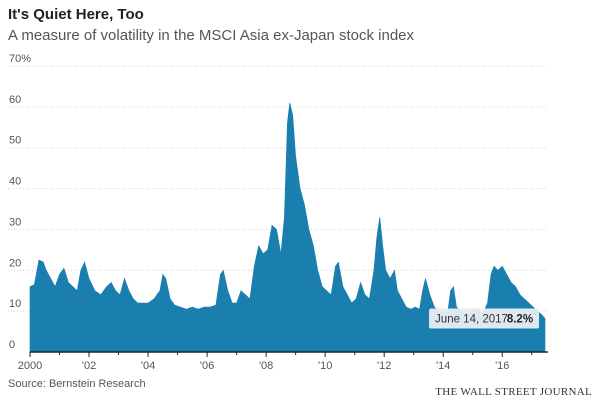  Describe the element at coordinates (30, 366) in the screenshot. I see `x-tick-label: 2000` at that location.